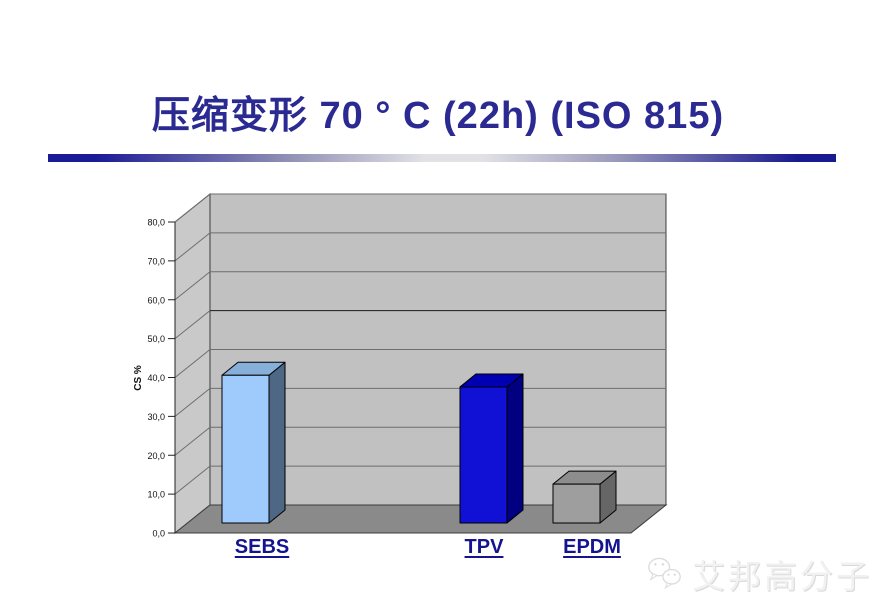 This screenshot has height=613, width=876. Describe the element at coordinates (156, 300) in the screenshot. I see `y-tick-label: 60,0` at that location.